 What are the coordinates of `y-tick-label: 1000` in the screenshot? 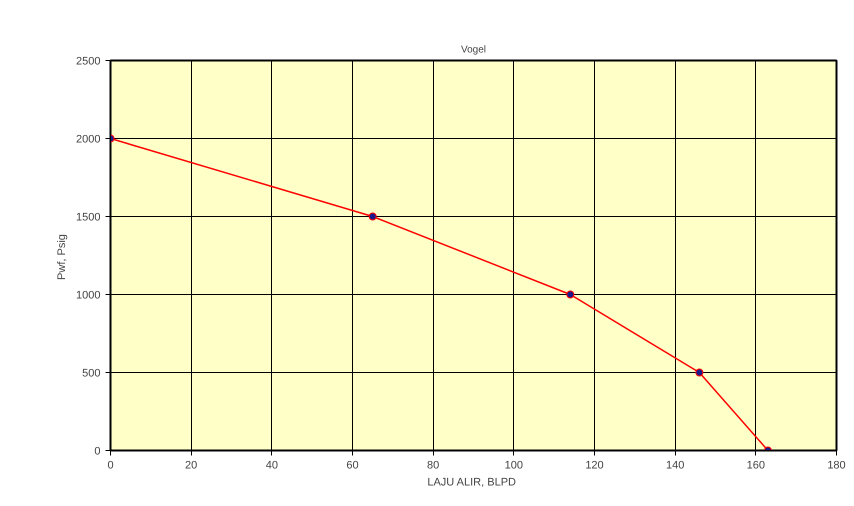 It's located at (88, 296).